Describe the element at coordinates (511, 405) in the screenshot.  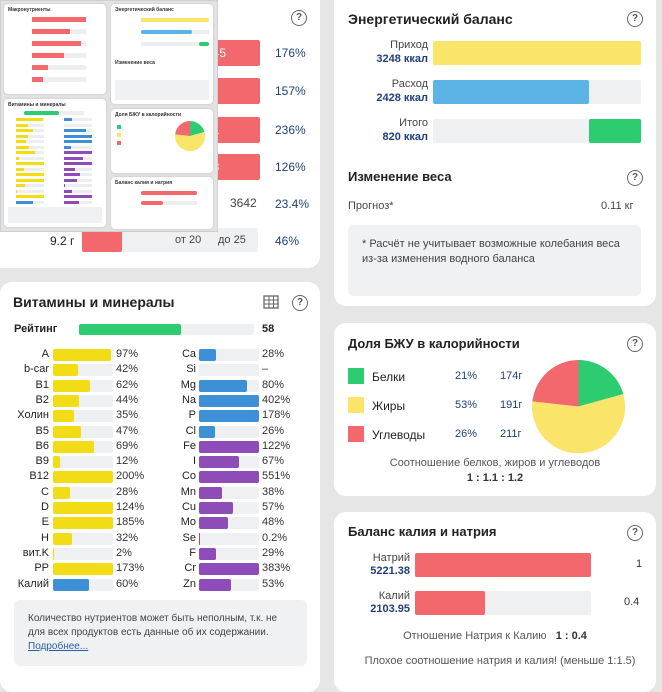
I see `bju-grams: 191г` at that location.